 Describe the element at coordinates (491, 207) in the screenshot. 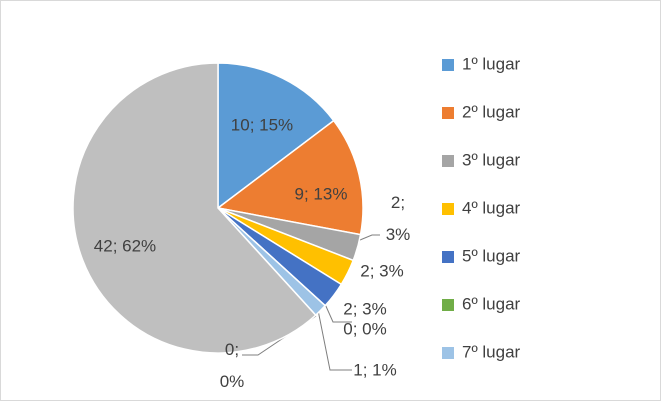

I see `legend-label: 4º lugar` at that location.